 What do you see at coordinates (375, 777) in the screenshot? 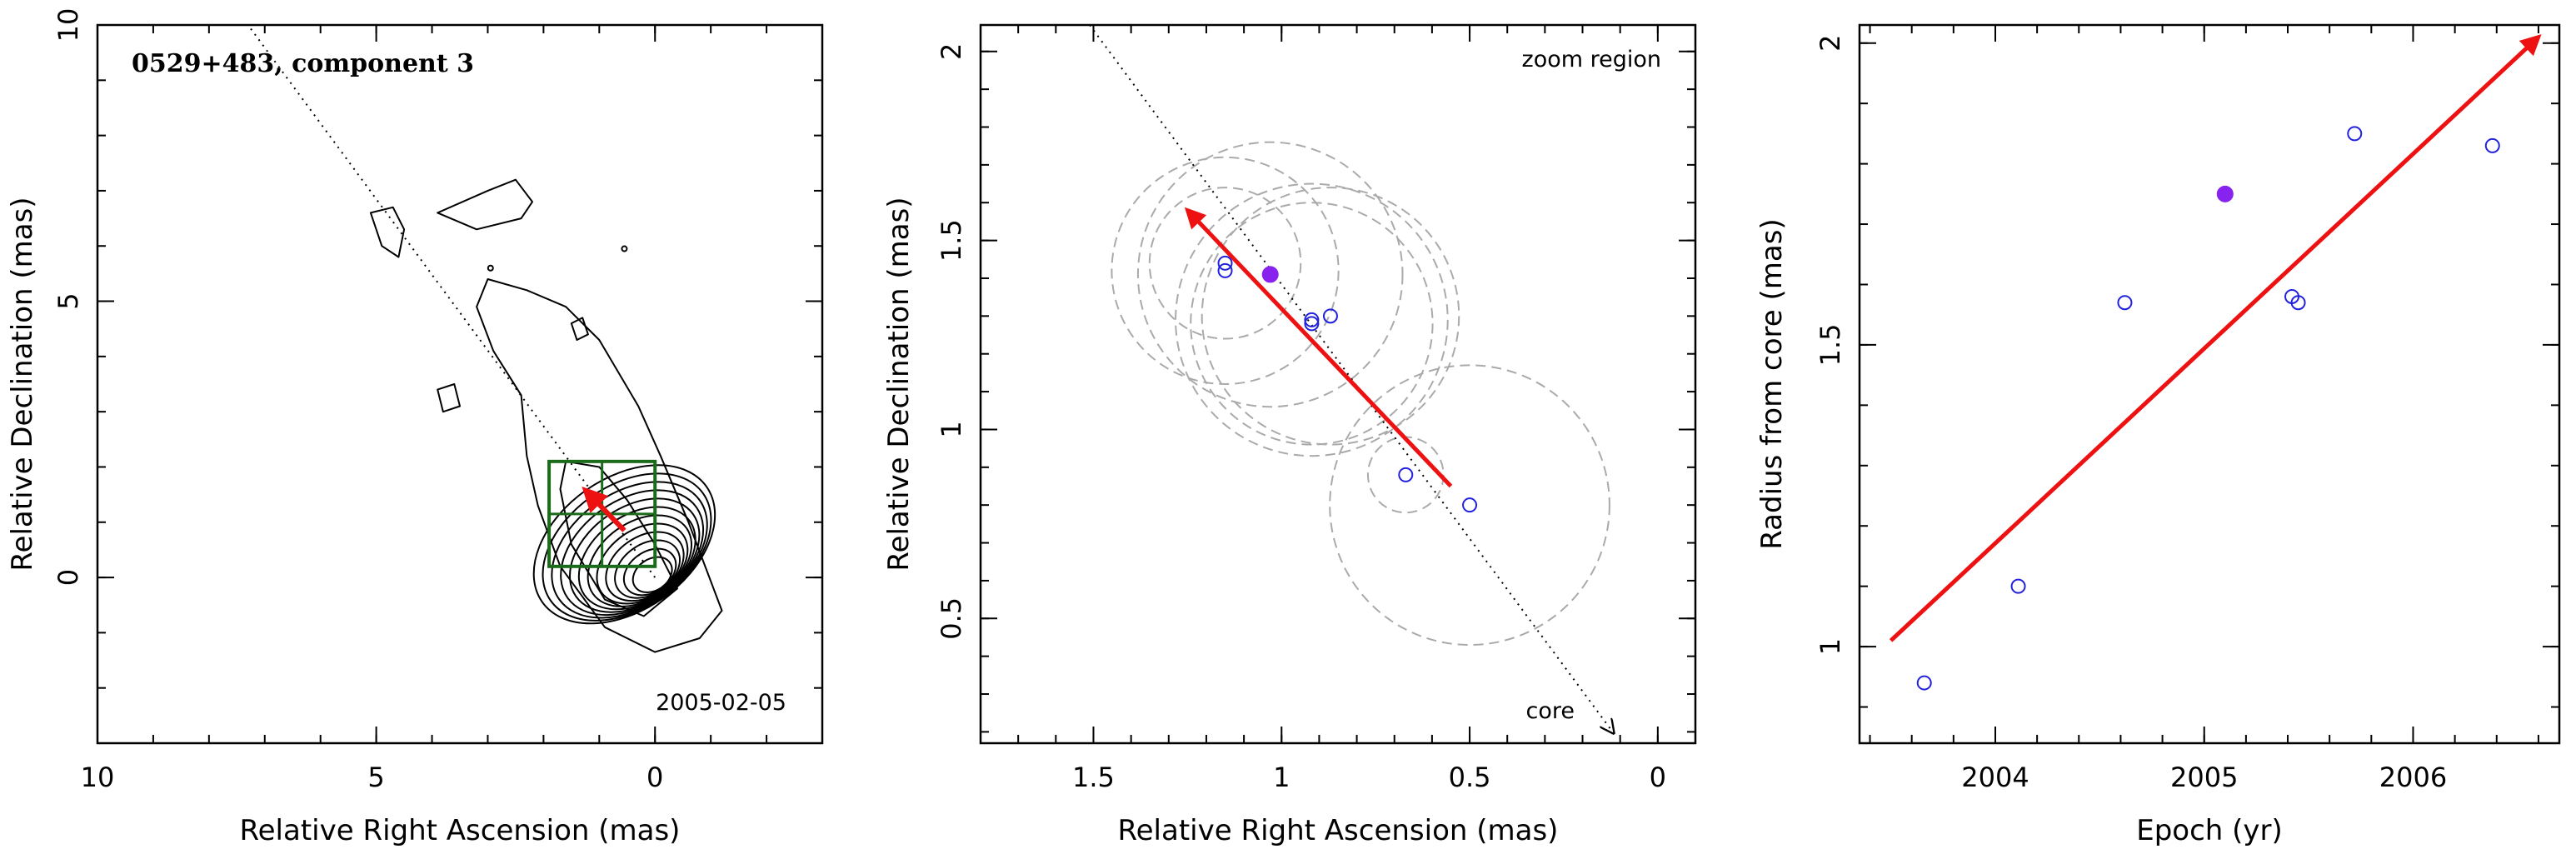
I see `x-tick-label: 5` at bounding box center [375, 777].